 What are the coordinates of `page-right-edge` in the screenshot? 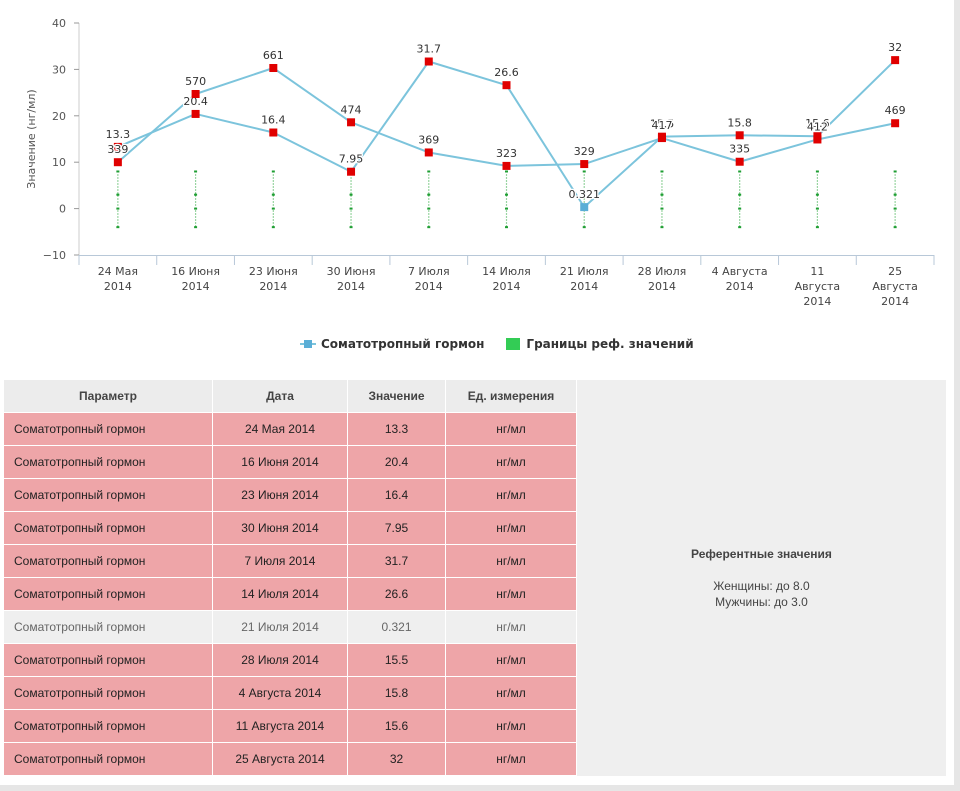 It's located at (957, 395).